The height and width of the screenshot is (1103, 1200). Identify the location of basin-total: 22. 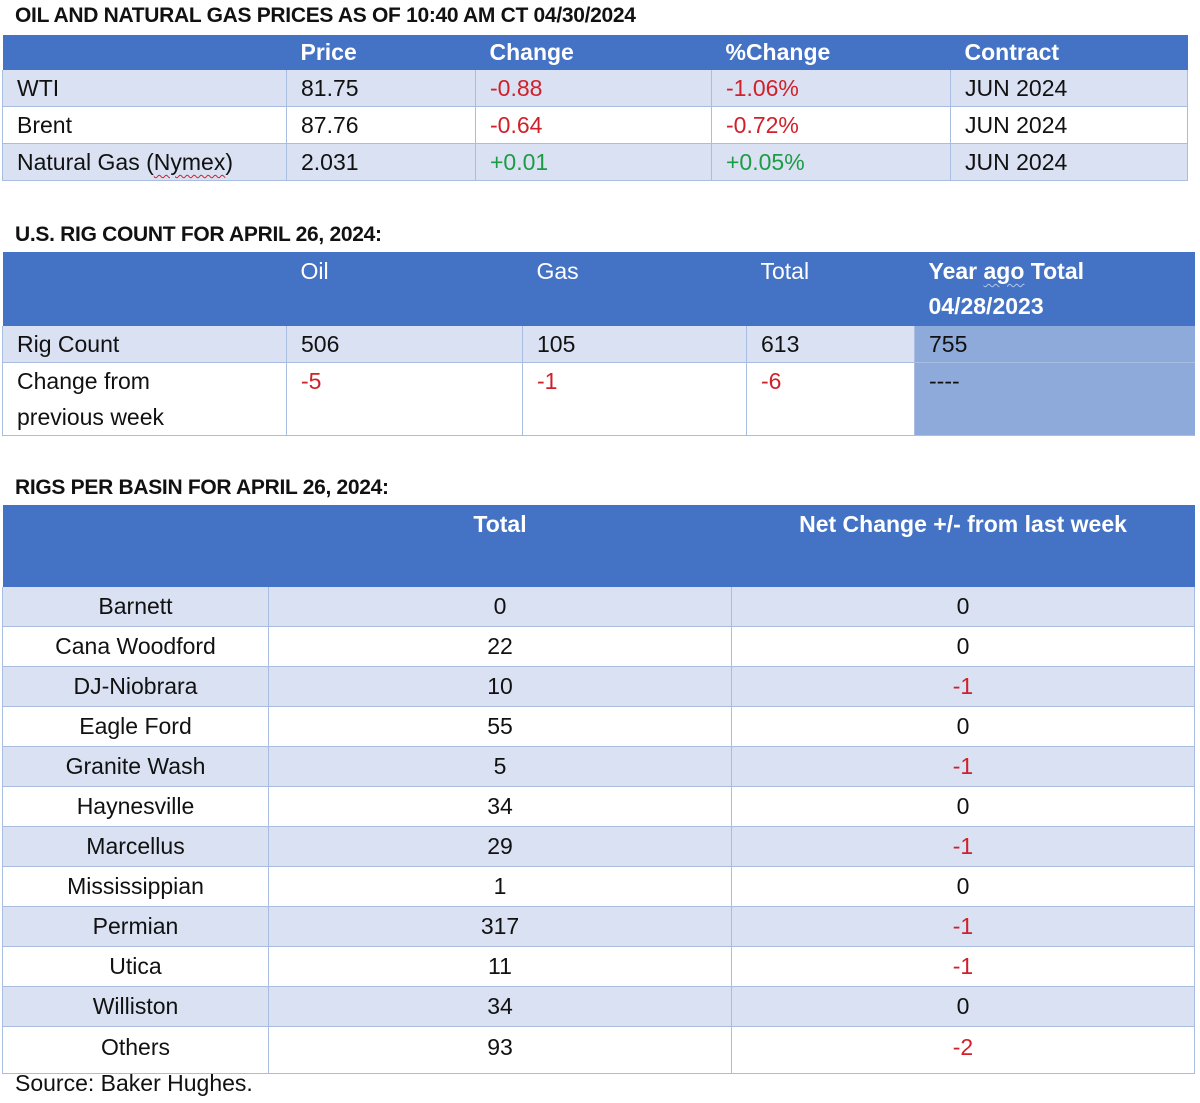
(500, 646).